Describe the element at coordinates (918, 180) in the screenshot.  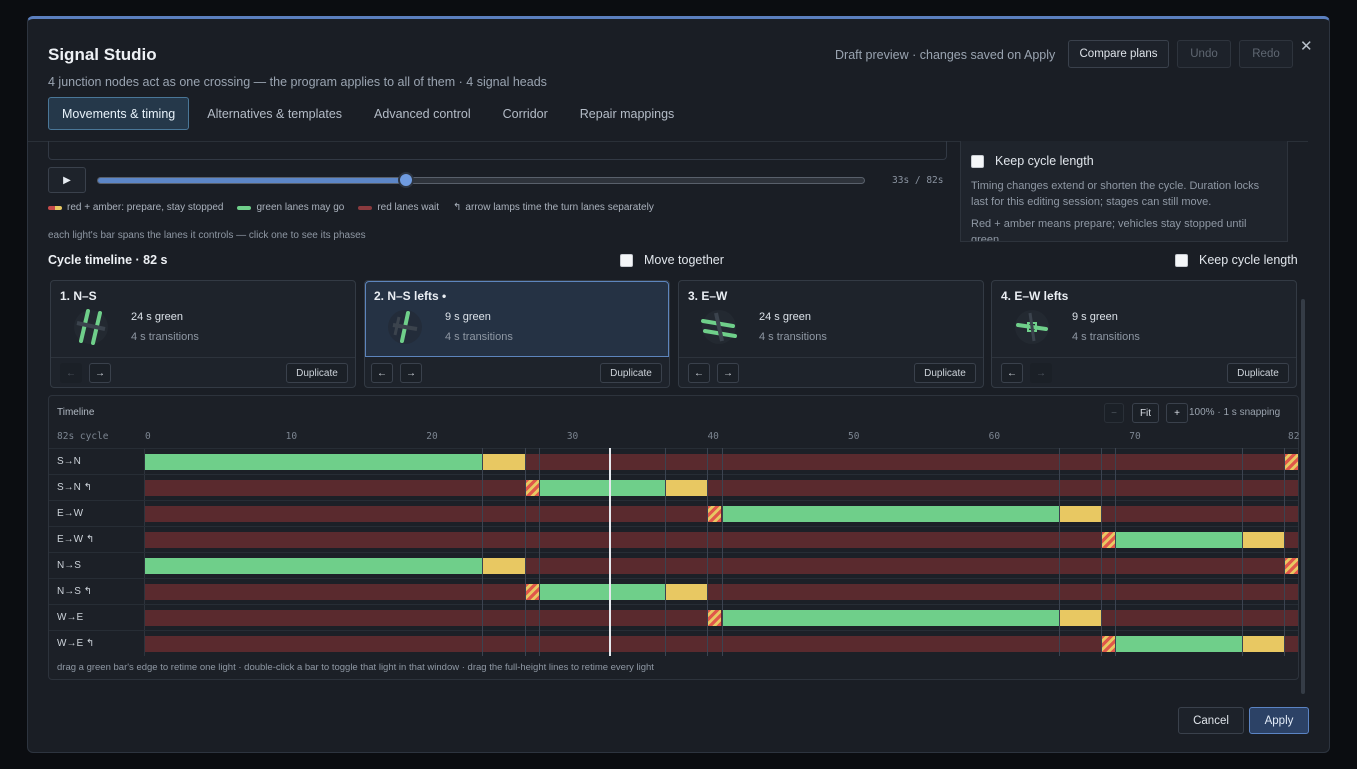
I see `time-readout: 33s / 82s` at that location.